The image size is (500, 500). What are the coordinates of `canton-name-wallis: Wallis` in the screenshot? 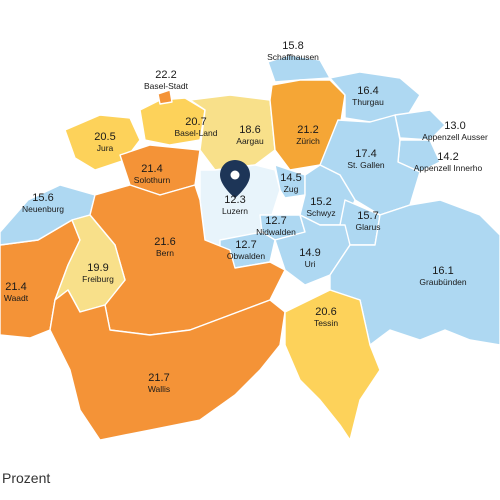 It's located at (159, 389).